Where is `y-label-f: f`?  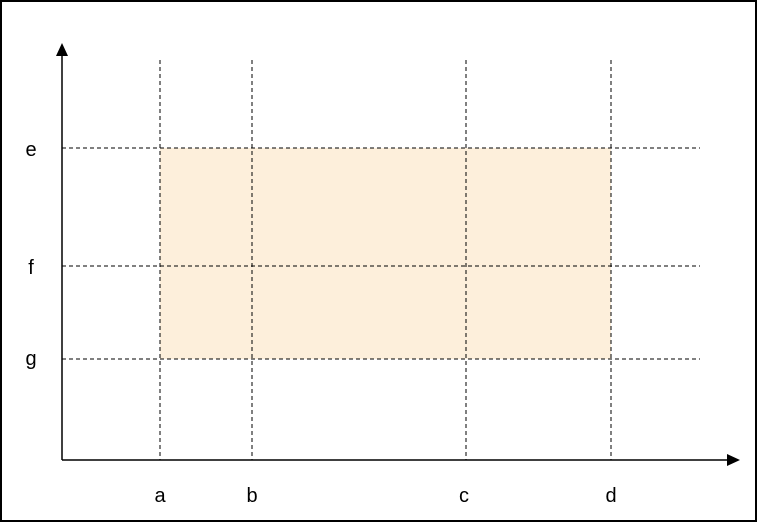
y-label-f: f is located at coordinates (31, 268).